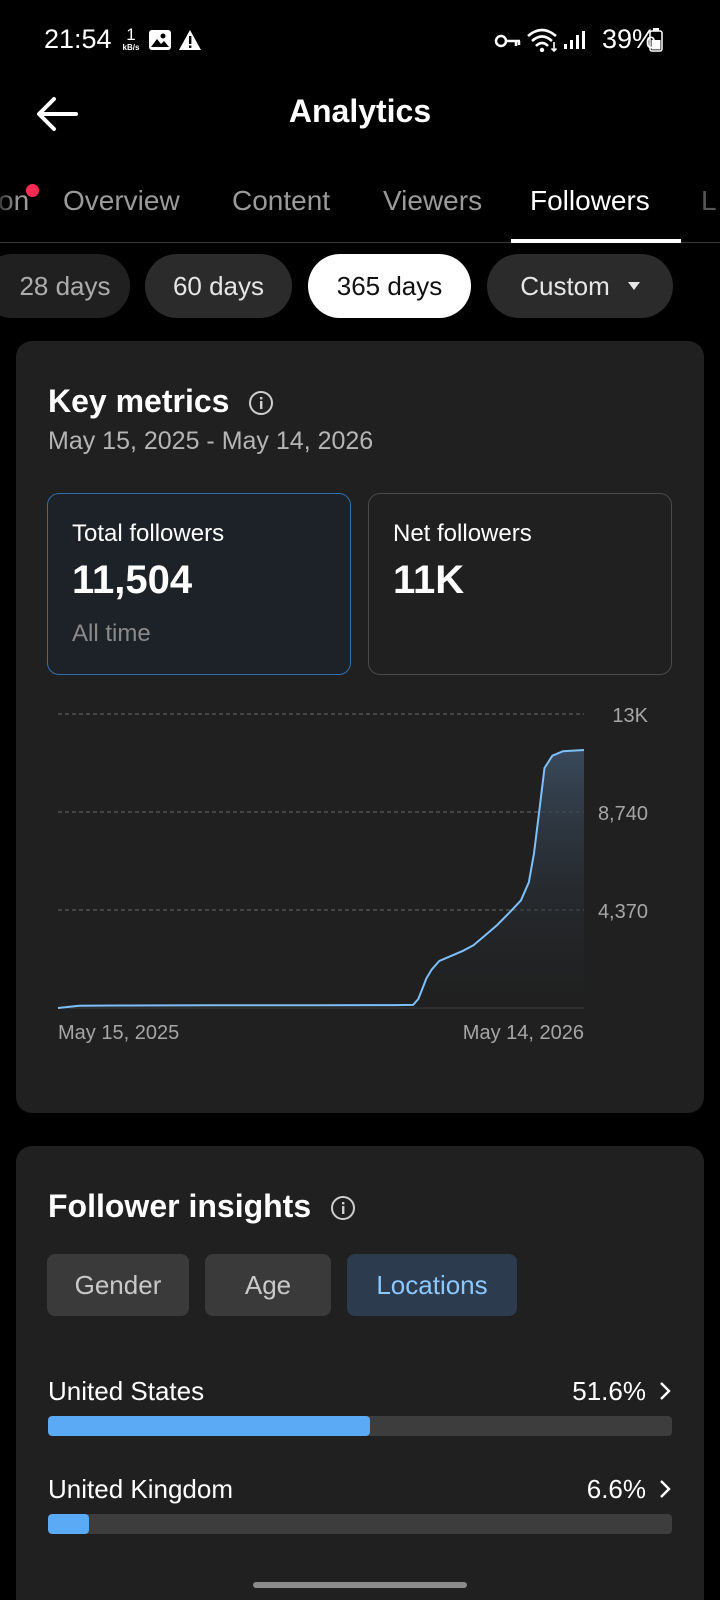  What do you see at coordinates (623, 912) in the screenshot?
I see `y-tick-label: 4,370` at bounding box center [623, 912].